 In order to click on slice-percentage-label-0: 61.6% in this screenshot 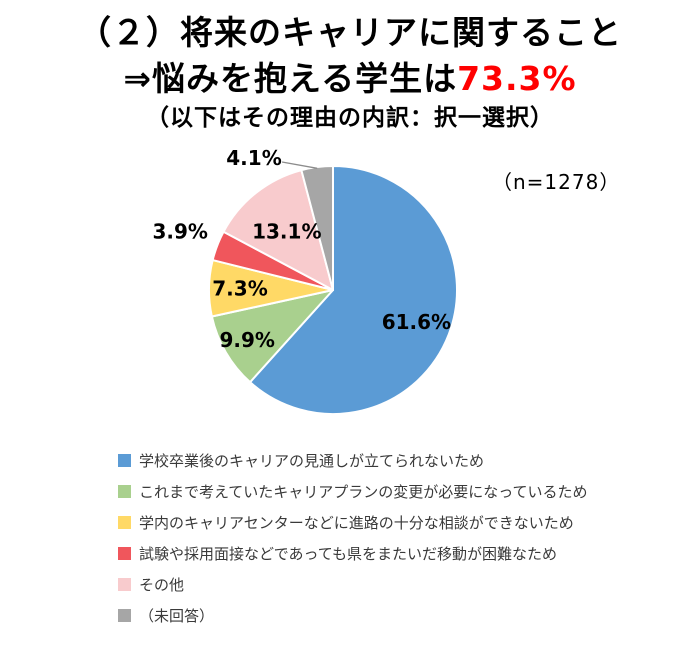, I will do `click(416, 322)`.